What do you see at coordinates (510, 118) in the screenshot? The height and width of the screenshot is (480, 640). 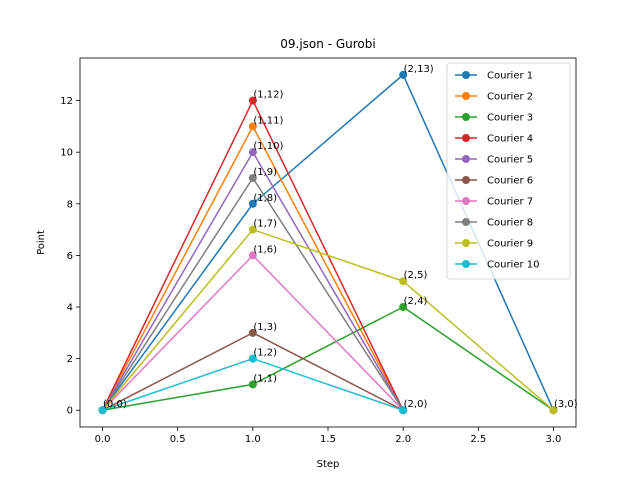 I see `legend-label-courier-3: Courier 3` at bounding box center [510, 118].